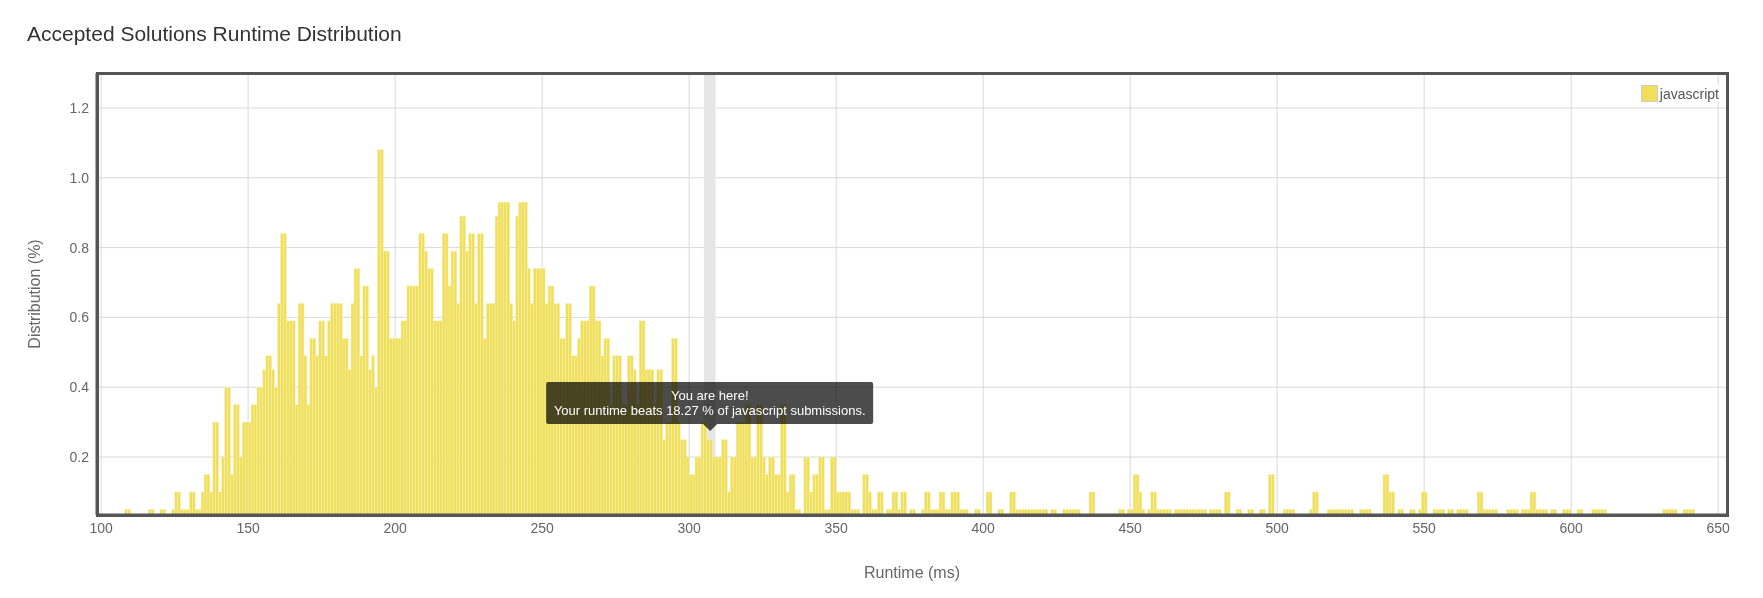  I want to click on x-tick-label: 600, so click(1571, 527).